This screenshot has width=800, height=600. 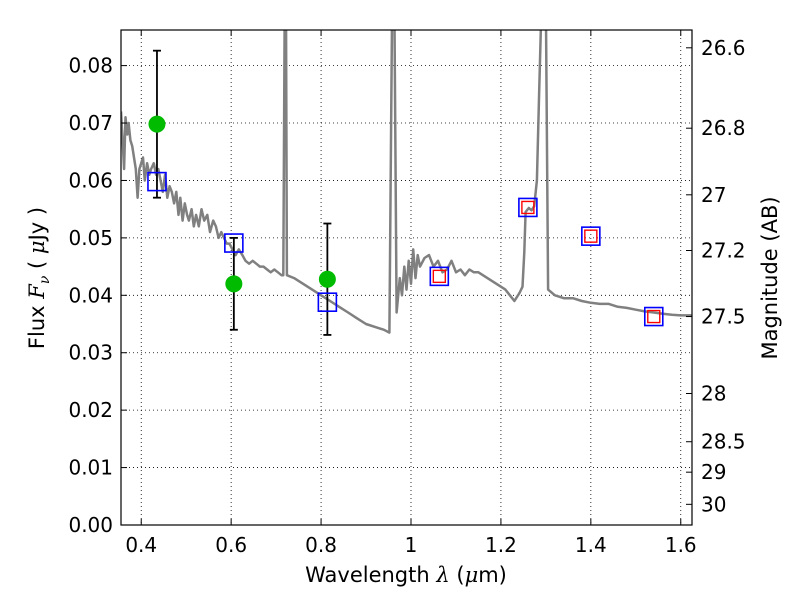 I want to click on y-tick-label: 0.01, so click(x=90, y=468).